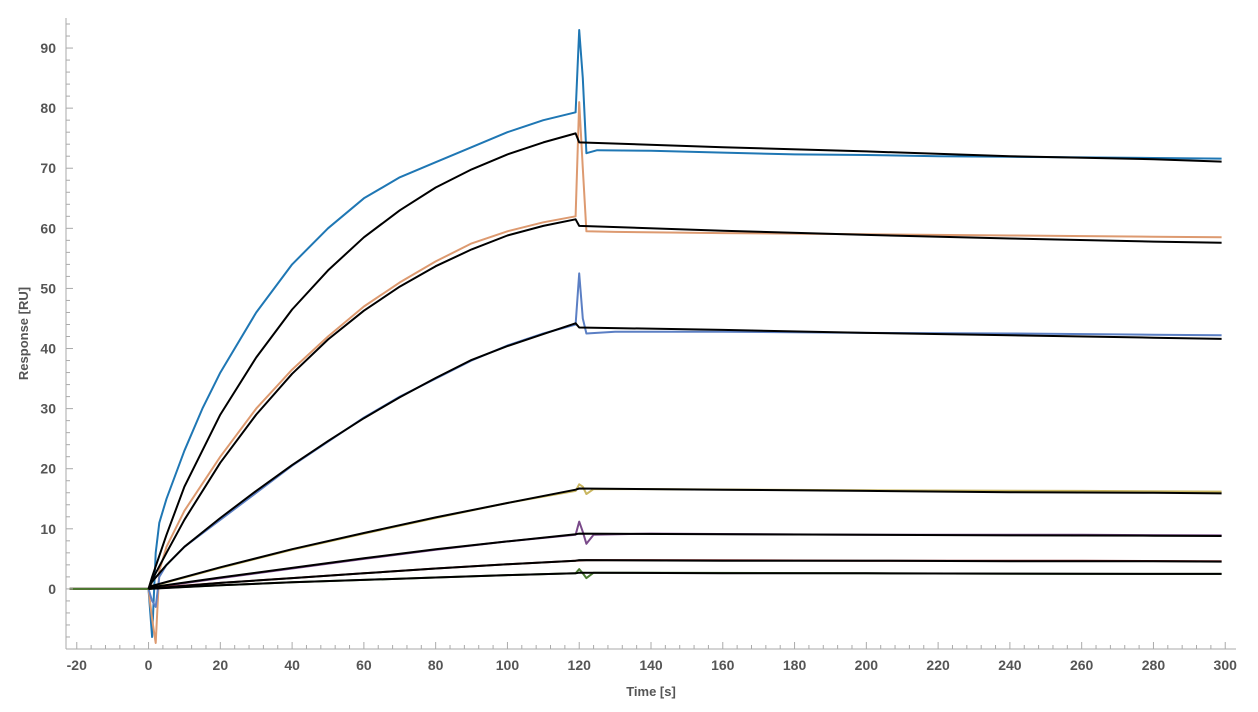 The height and width of the screenshot is (712, 1258). What do you see at coordinates (508, 665) in the screenshot?
I see `x-tick-label: 100` at bounding box center [508, 665].